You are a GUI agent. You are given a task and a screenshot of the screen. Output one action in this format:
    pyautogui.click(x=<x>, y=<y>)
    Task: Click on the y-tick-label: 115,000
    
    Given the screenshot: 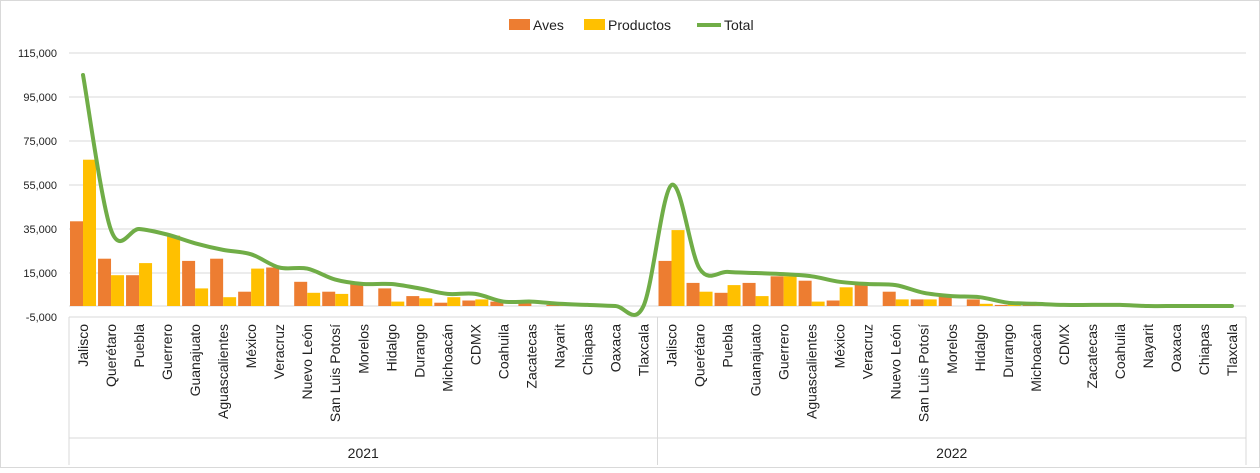 What is the action you would take?
    pyautogui.click(x=37, y=54)
    